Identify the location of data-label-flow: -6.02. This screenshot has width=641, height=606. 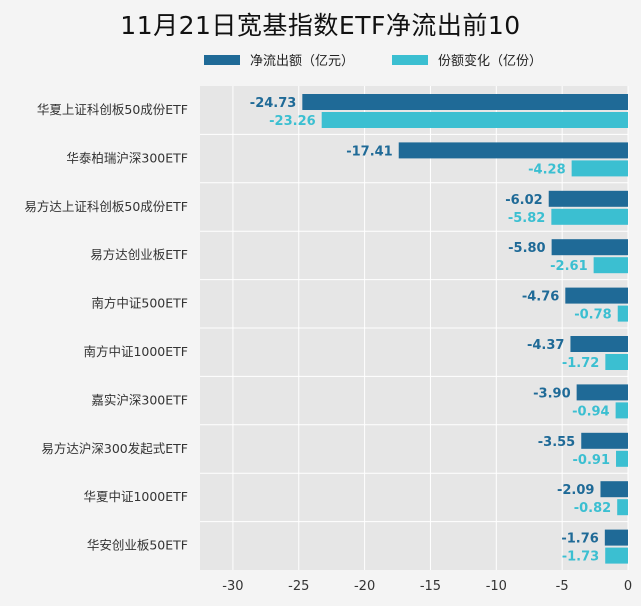
(523, 200).